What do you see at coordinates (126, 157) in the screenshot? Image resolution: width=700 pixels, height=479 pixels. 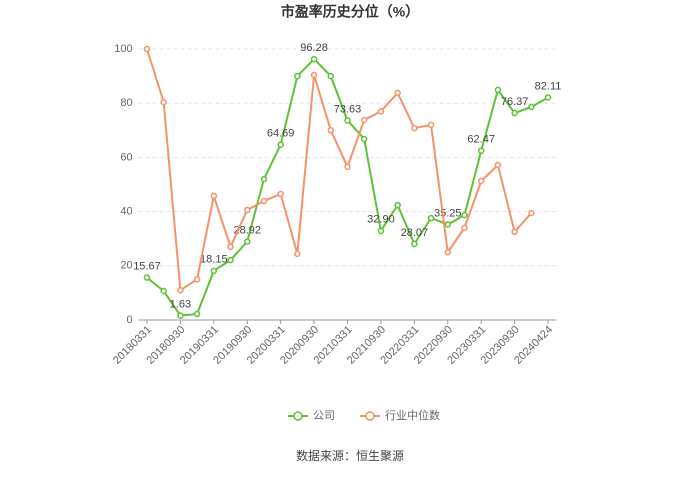 I see `y-tick-label: 60` at bounding box center [126, 157].